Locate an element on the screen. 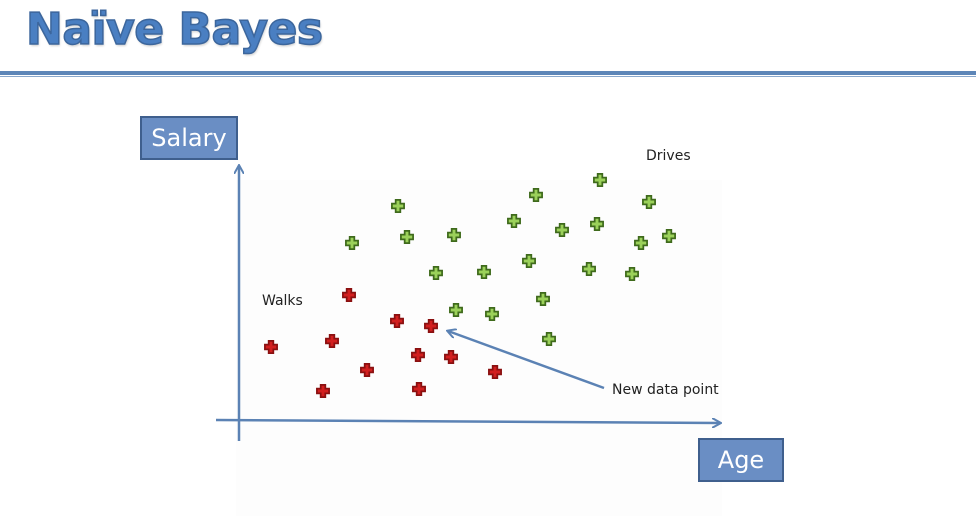 The height and width of the screenshot is (516, 976). new-point-arrow is located at coordinates (526, 360).